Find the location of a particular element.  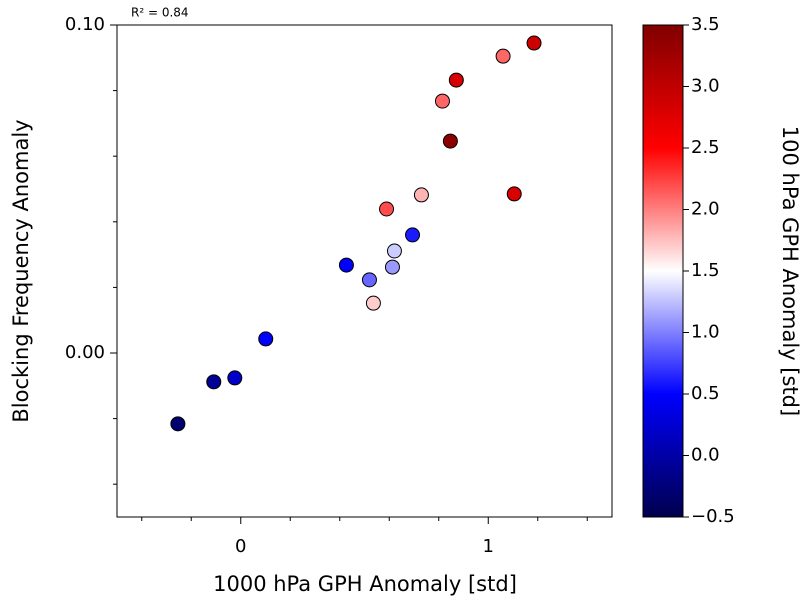

colorbar-tick-label: 0.0 is located at coordinates (705, 455).